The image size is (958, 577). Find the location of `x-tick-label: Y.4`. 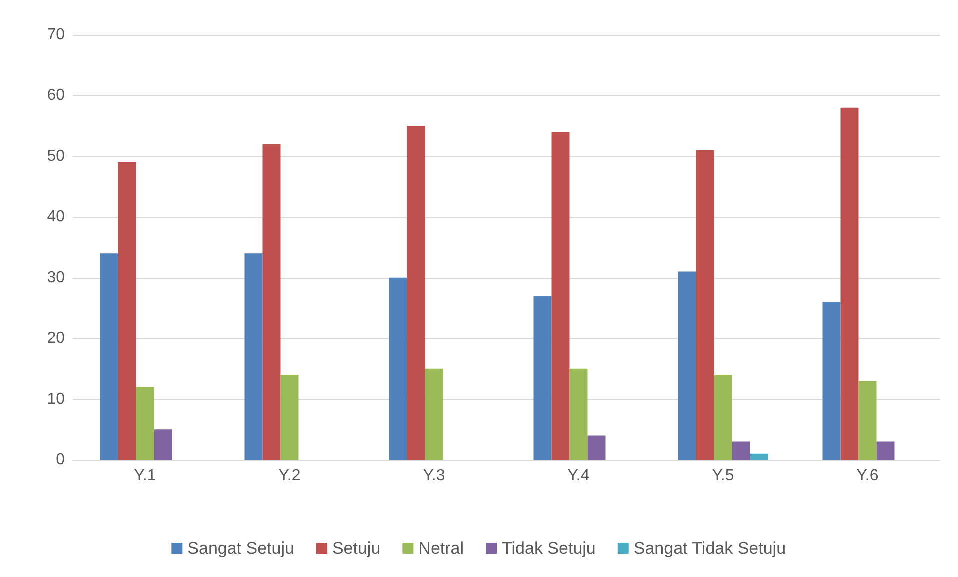

x-tick-label: Y.4 is located at coordinates (579, 476).